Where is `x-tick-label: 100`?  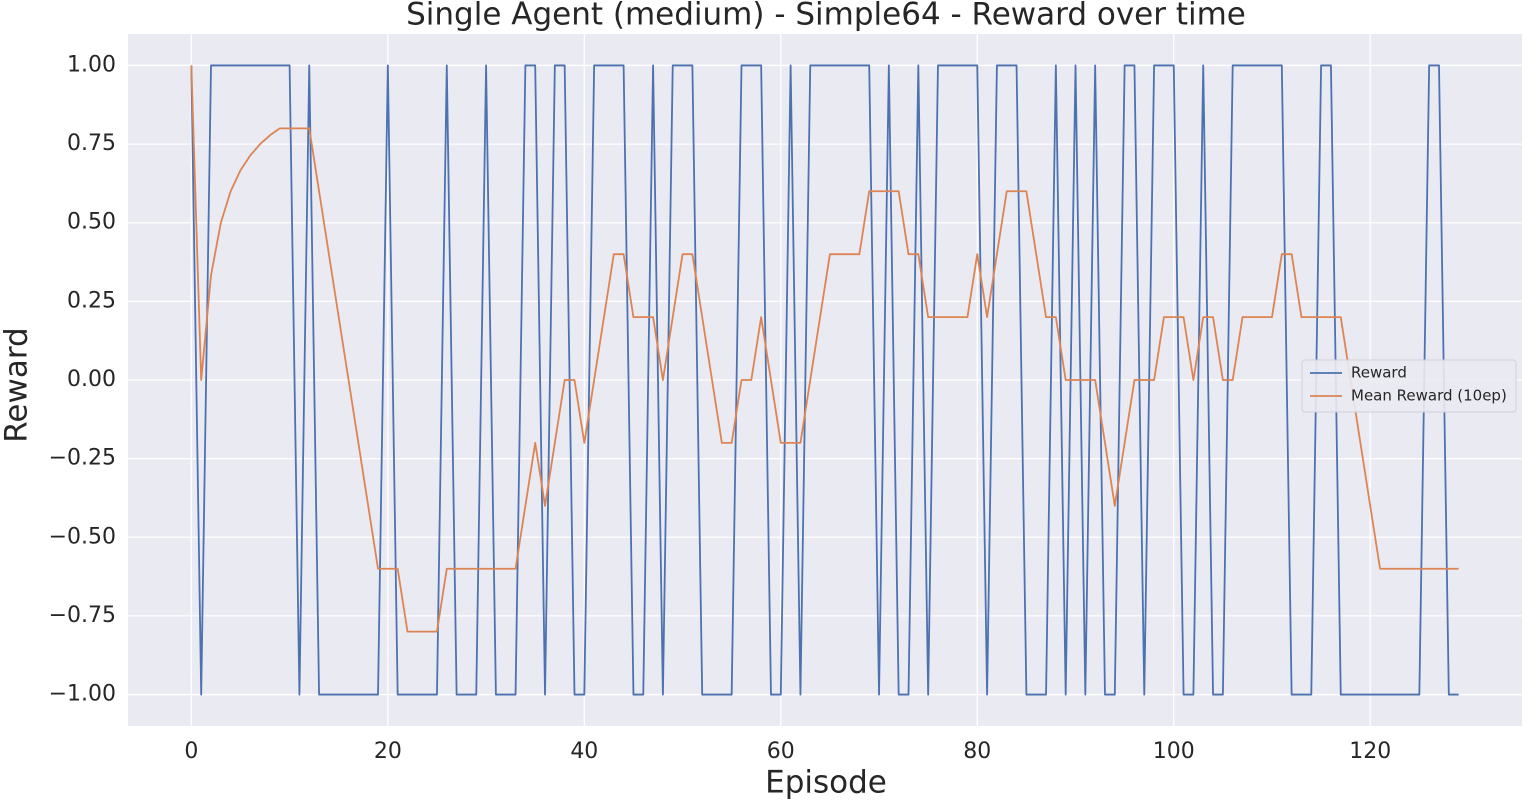 x-tick-label: 100 is located at coordinates (1174, 751).